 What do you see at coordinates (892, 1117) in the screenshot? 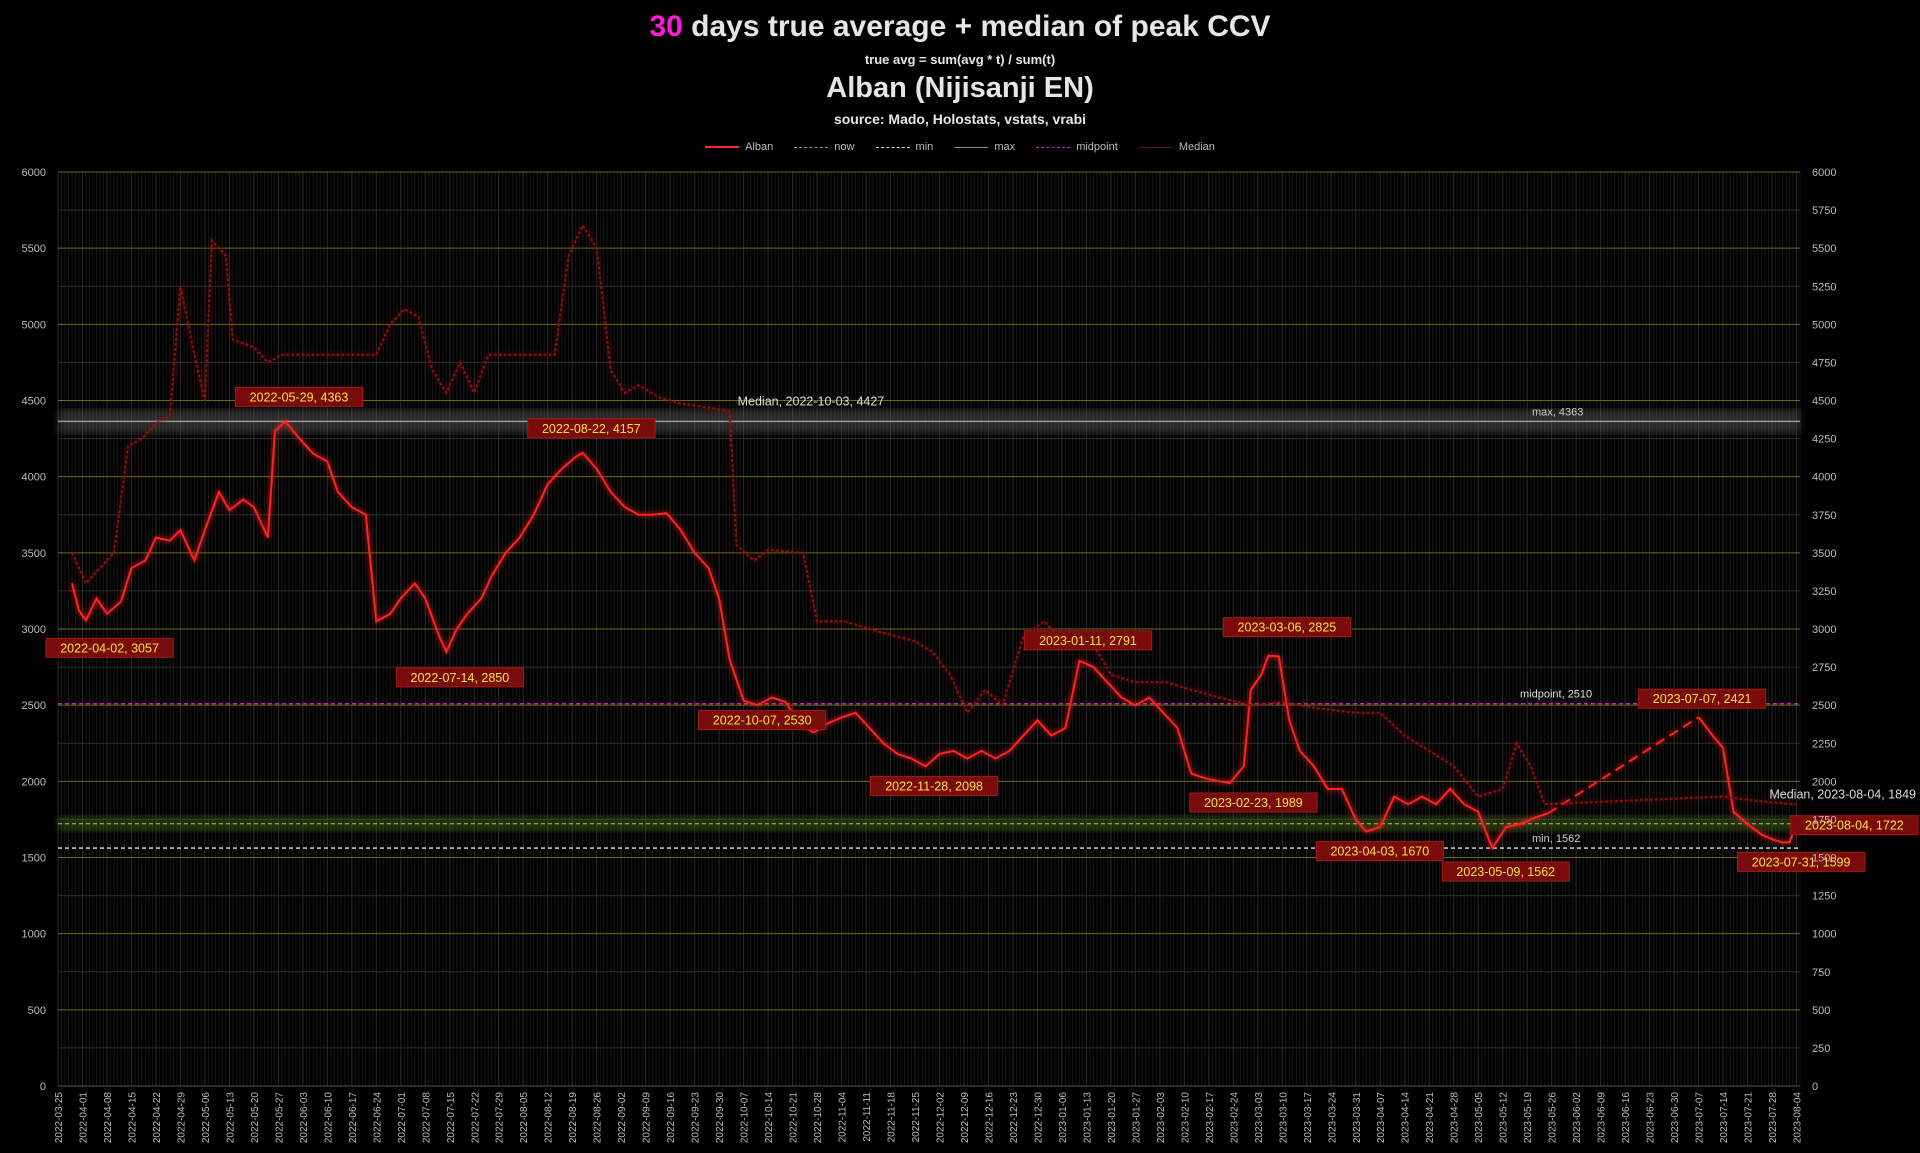
I see `x-tick-label: 2022-11-18` at bounding box center [892, 1117].